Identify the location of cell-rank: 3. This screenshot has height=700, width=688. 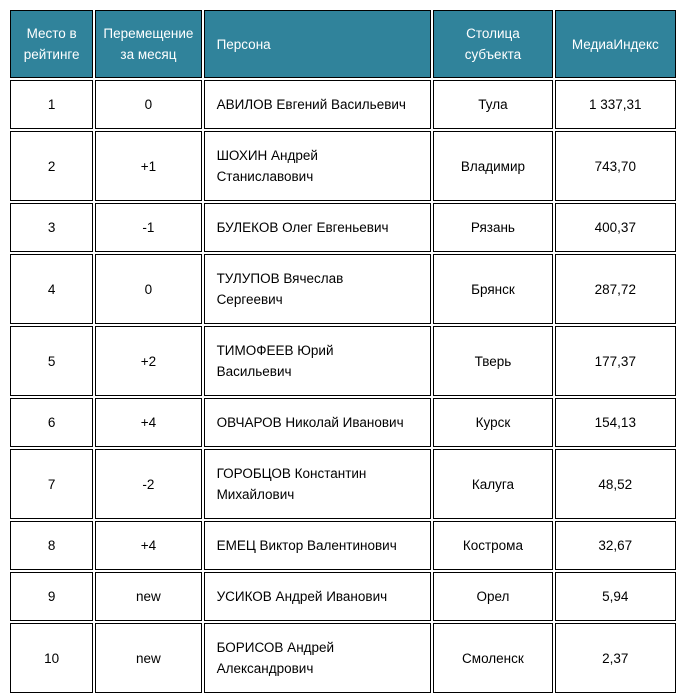
(52, 227).